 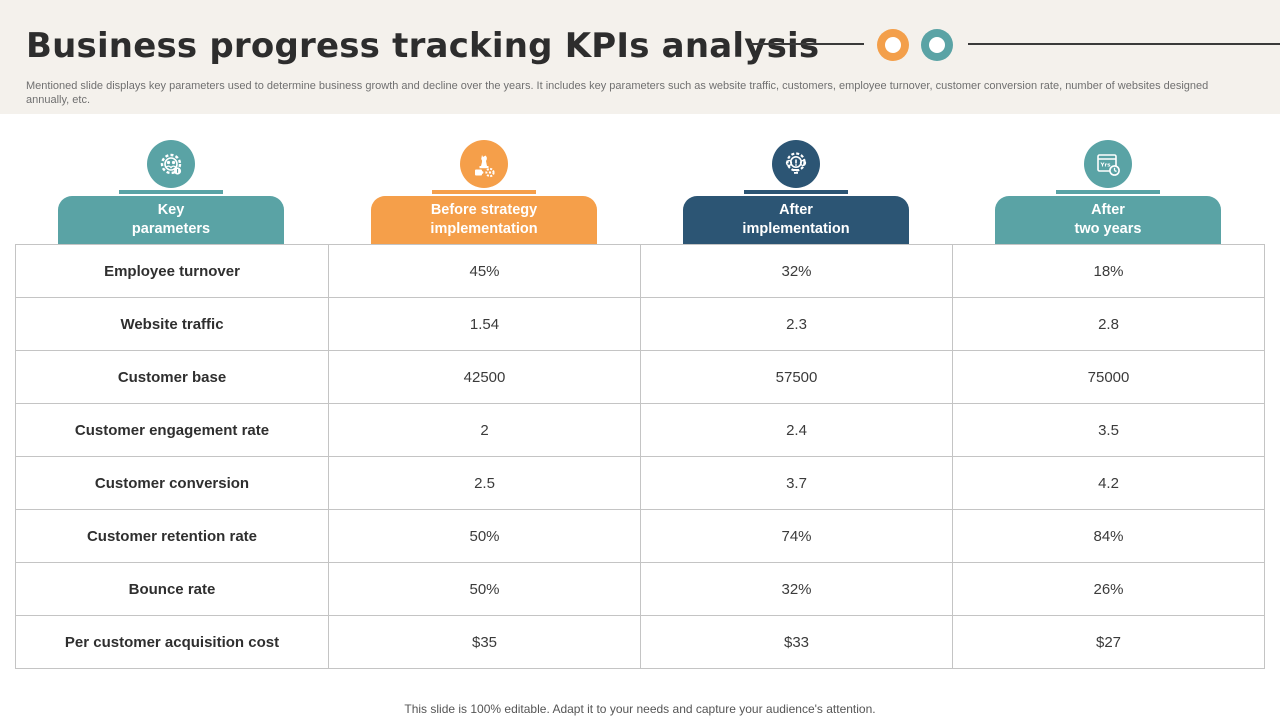 What do you see at coordinates (1108, 642) in the screenshot?
I see `two-years-value-cell: $27` at bounding box center [1108, 642].